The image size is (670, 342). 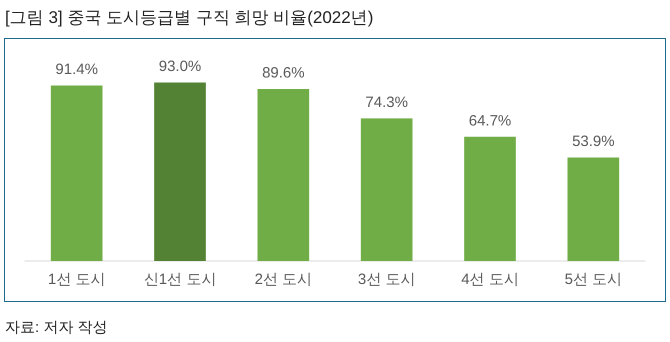 What do you see at coordinates (189, 18) in the screenshot?
I see `chart-title: [그림 3] 중국 도시등급별 구직 희망 비율(2022년)` at bounding box center [189, 18].